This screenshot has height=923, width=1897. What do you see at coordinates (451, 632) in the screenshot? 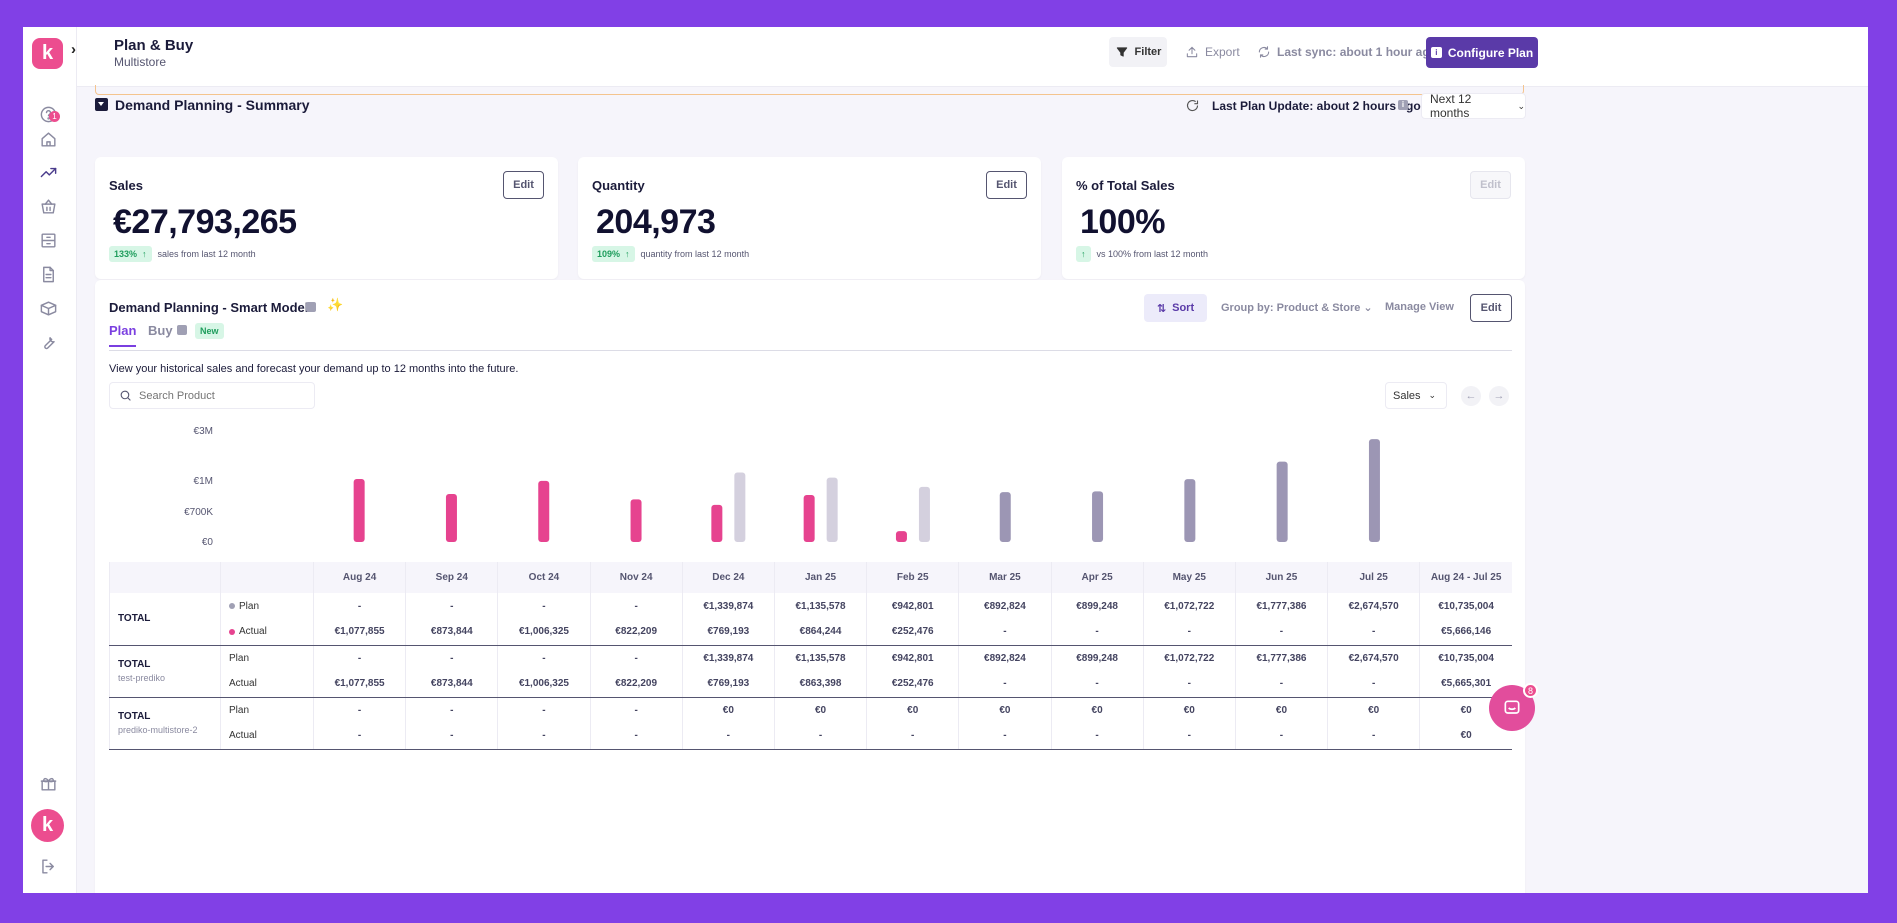
I see `table-cell: €873,844` at bounding box center [451, 632].